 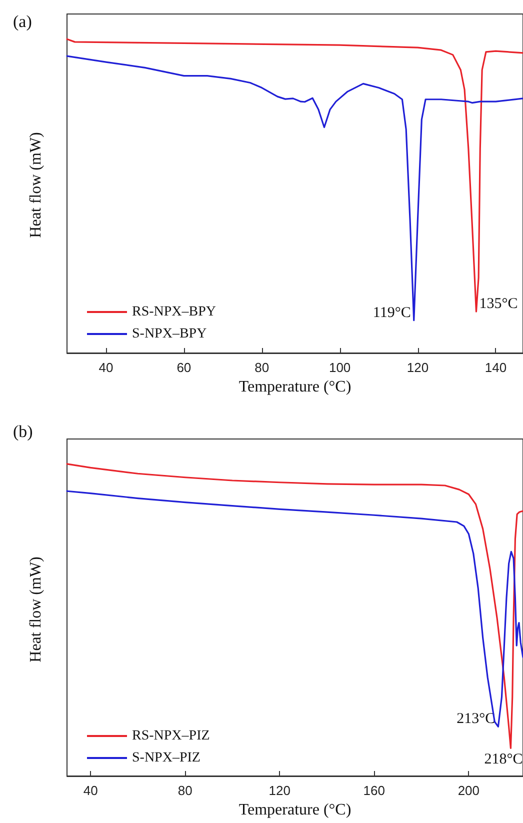 What do you see at coordinates (339, 367) in the screenshot?
I see `x-tick-label: 100` at bounding box center [339, 367].